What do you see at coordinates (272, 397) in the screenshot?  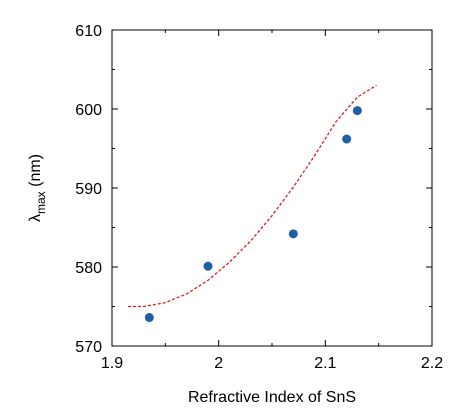 I see `x-axis-label: Refractive Index of SnS` at bounding box center [272, 397].